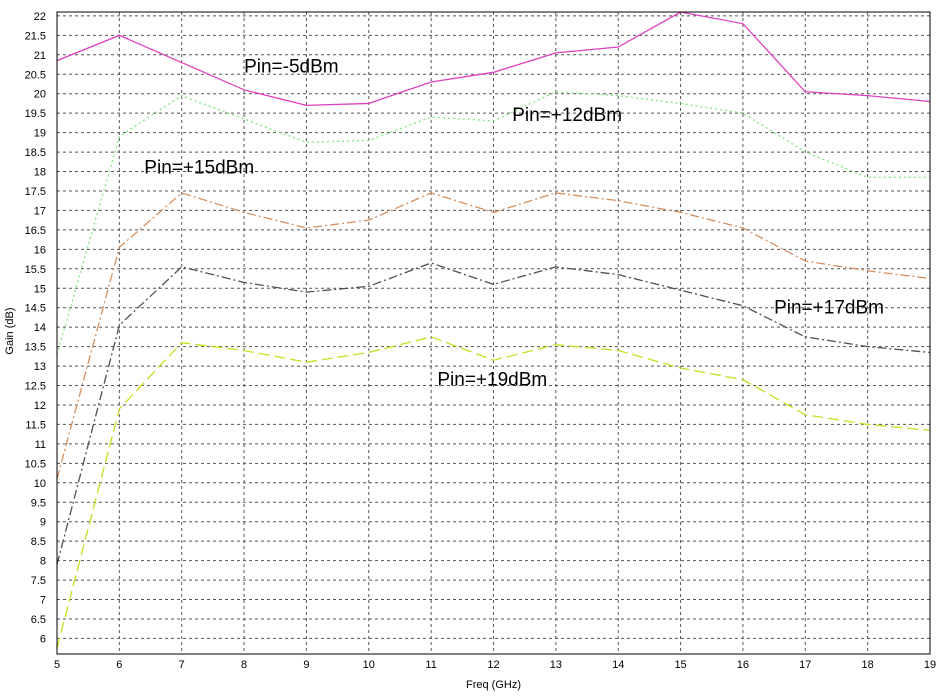  Describe the element at coordinates (40, 328) in the screenshot. I see `y-tick-label-16: 14` at that location.